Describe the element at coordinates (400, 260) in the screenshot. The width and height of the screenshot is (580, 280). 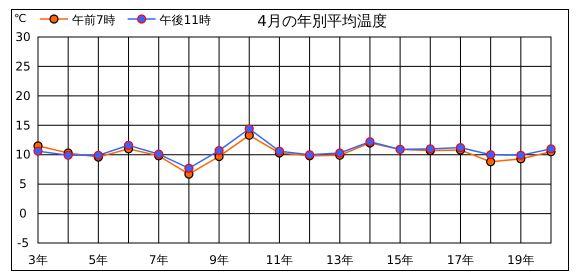
I see `x-tick-label: 15年` at that location.